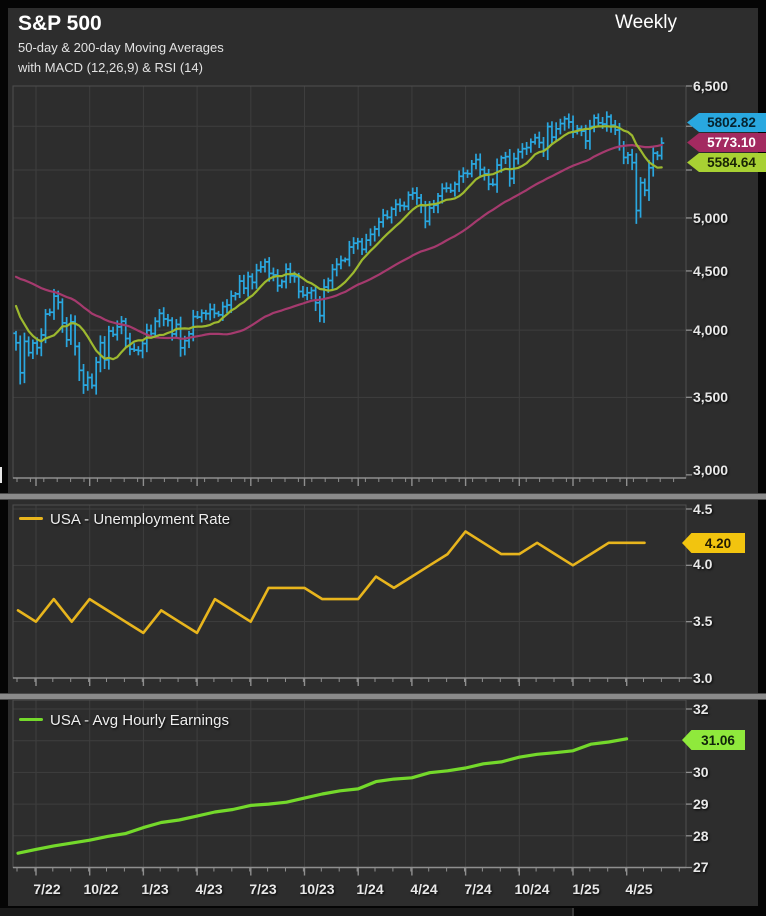 This screenshot has height=916, width=766. I want to click on x-tick-7-22: 7/22, so click(47, 889).